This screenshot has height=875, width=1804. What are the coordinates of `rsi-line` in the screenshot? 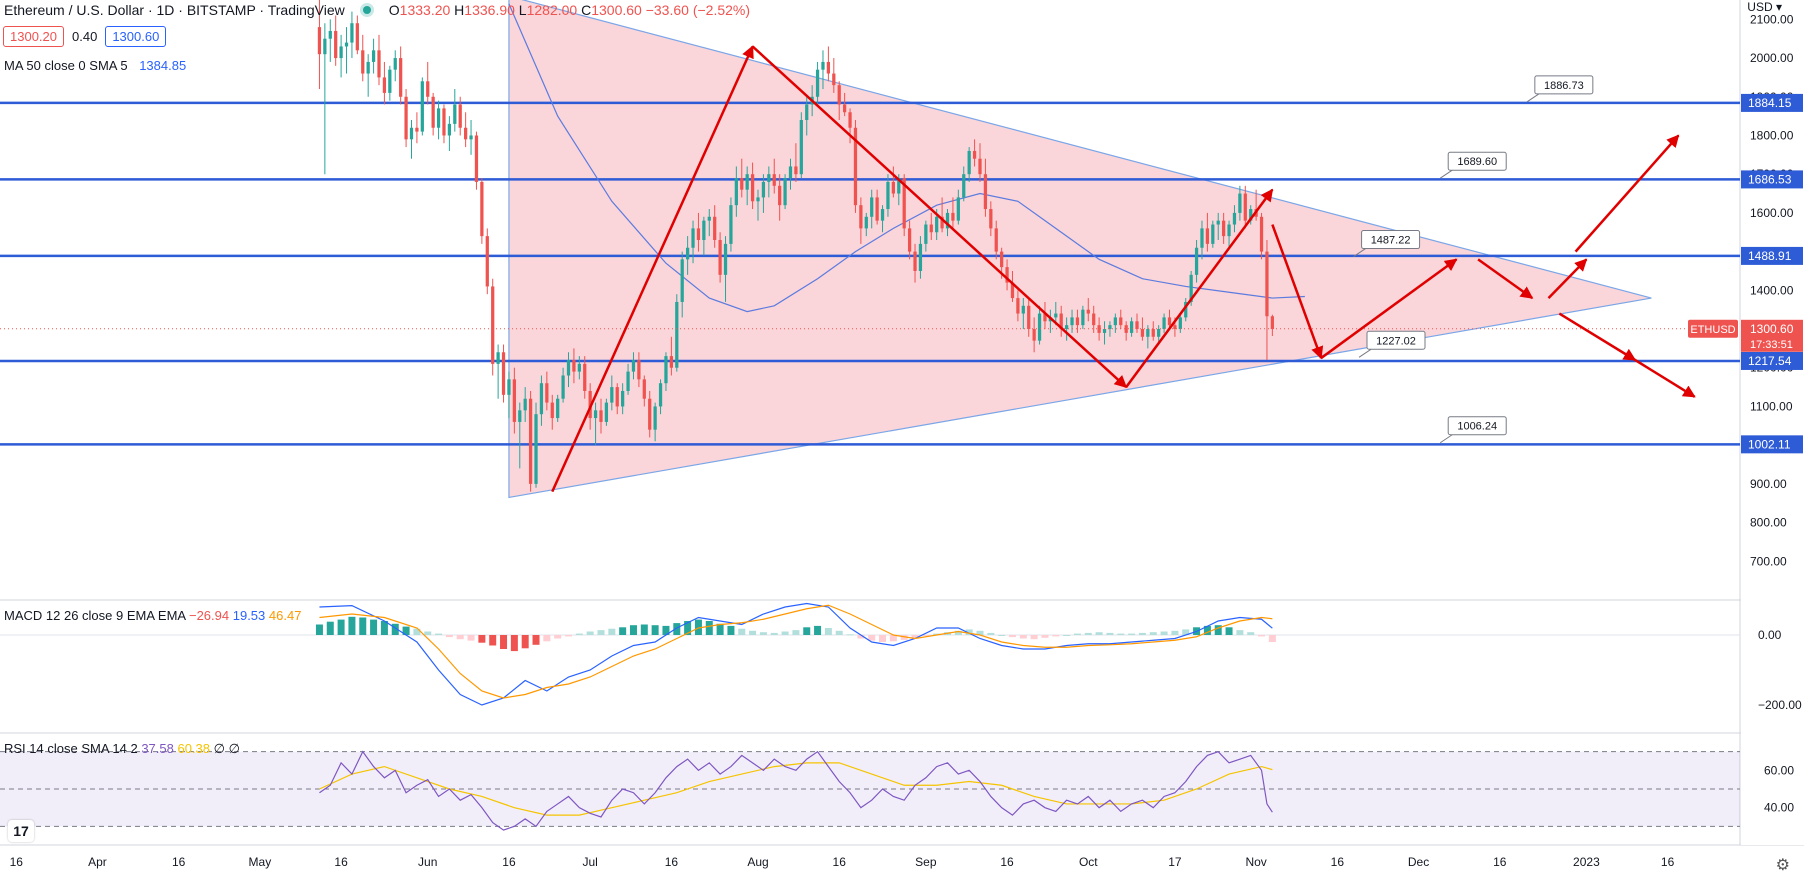 It's located at (796, 790).